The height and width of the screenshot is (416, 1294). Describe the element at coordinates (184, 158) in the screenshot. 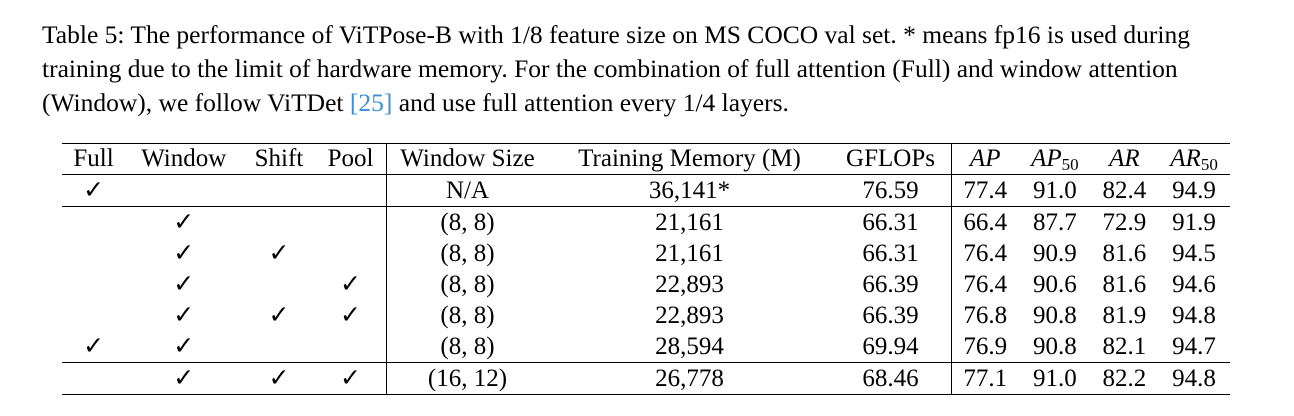

I see `header-window: Window` at that location.